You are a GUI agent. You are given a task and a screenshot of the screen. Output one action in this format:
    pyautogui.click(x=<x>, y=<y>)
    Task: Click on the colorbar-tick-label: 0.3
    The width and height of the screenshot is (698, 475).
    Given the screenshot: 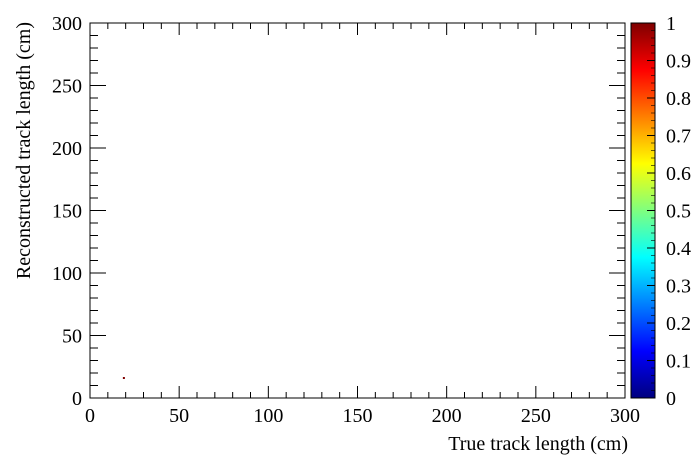 What is the action you would take?
    pyautogui.click(x=678, y=287)
    